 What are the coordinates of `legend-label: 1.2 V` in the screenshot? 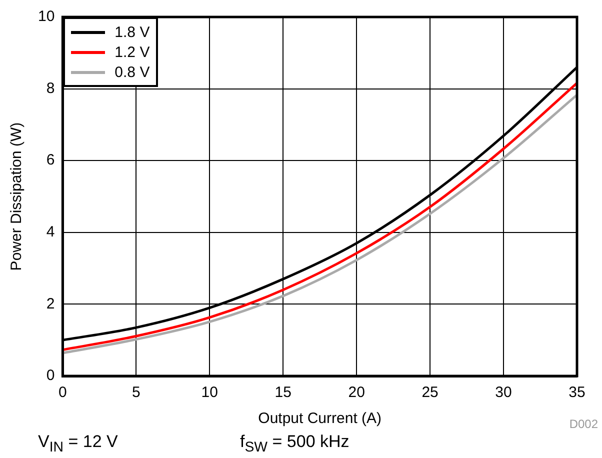 It's located at (132, 52).